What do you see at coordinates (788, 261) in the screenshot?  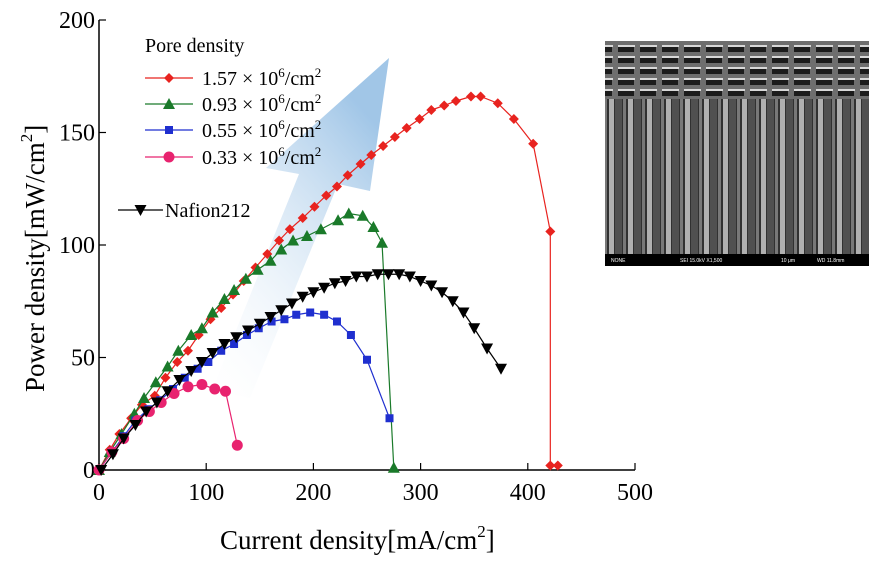 I see `sem-label-scale: 10 μm` at bounding box center [788, 261].